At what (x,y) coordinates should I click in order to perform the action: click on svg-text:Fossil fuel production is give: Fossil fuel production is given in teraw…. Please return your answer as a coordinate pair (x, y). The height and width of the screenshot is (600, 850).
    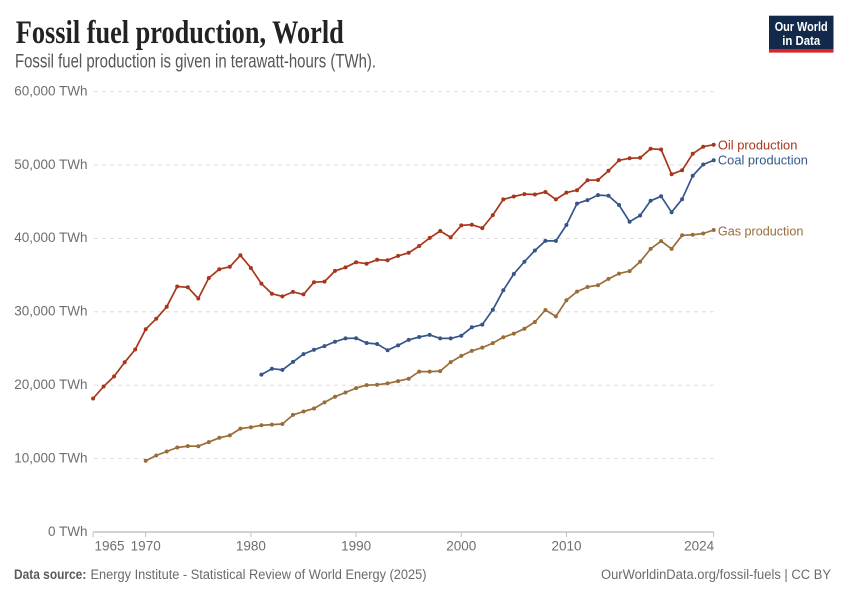
    Looking at the image, I should click on (195, 62).